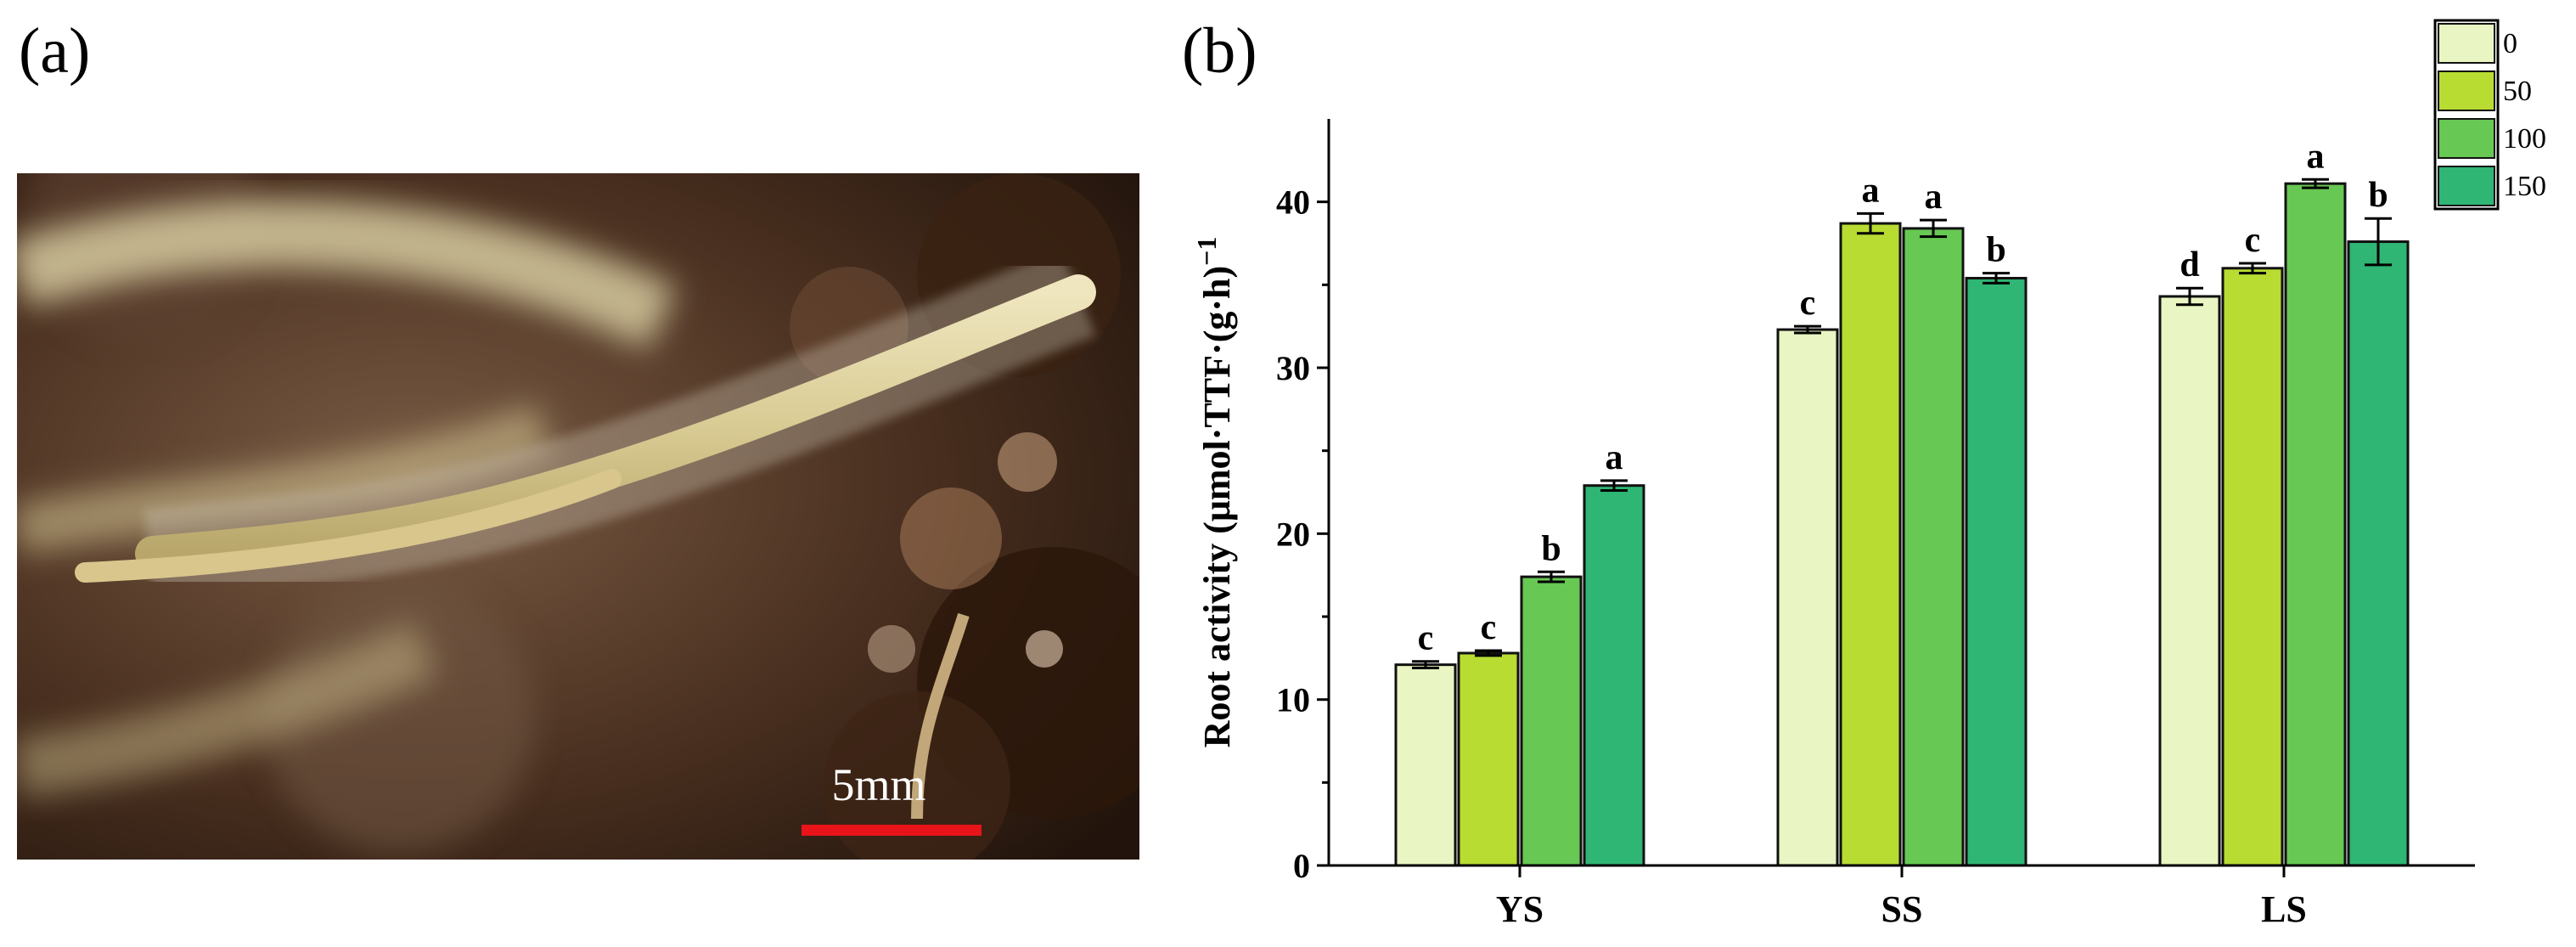  What do you see at coordinates (2189, 265) in the screenshot?
I see `significance-letter: d` at bounding box center [2189, 265].